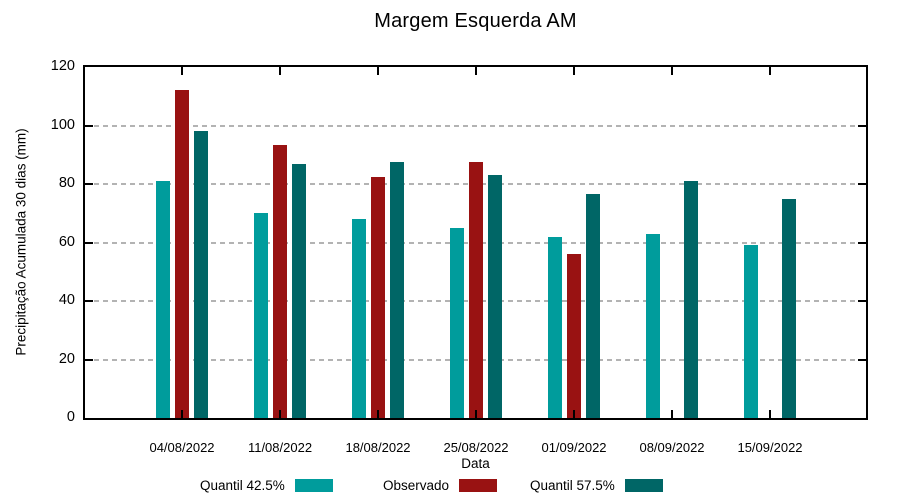 This screenshot has width=900, height=500. What do you see at coordinates (572, 485) in the screenshot?
I see `legend-label: Quantil 57.5%` at bounding box center [572, 485].